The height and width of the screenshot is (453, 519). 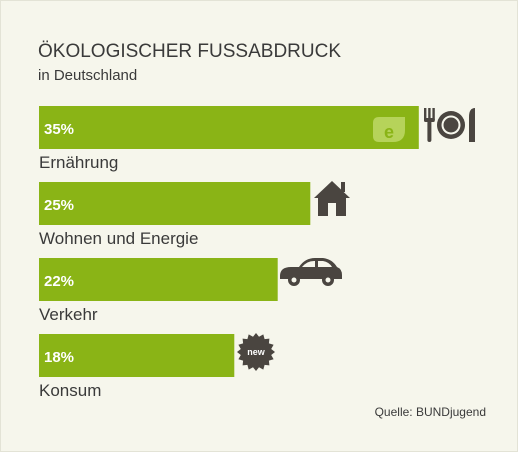 I want to click on category-label-1: Wohnen und Energie, so click(x=118, y=238).